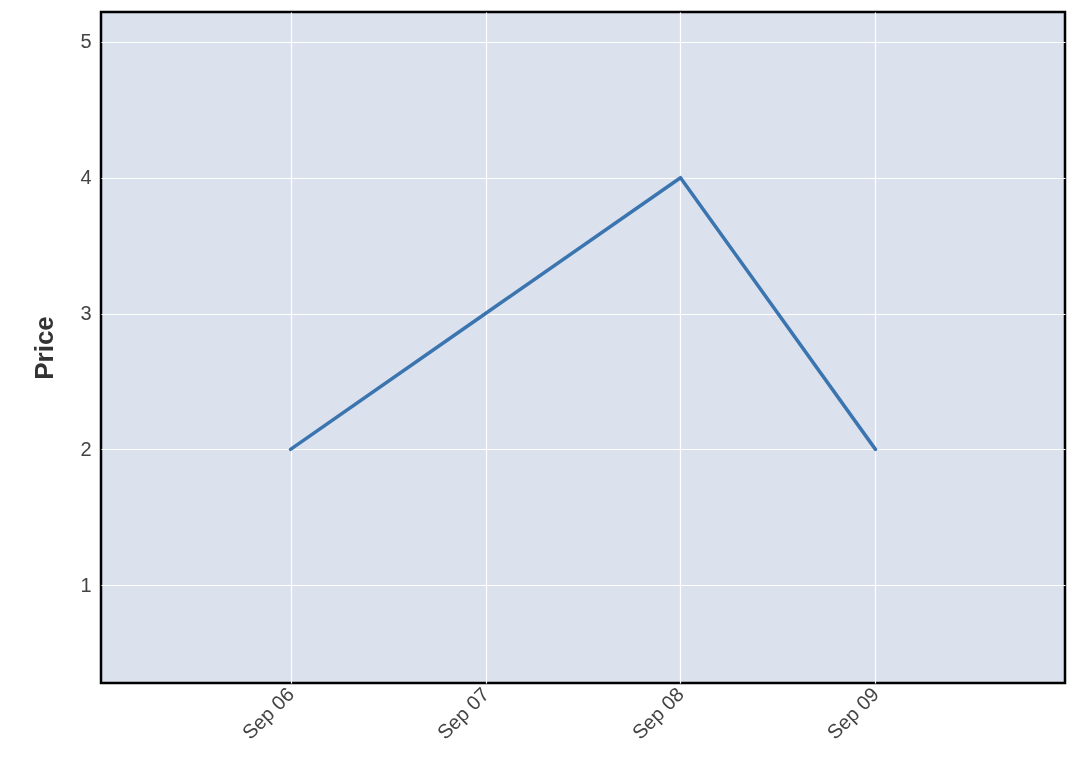  Describe the element at coordinates (658, 713) in the screenshot. I see `x-tick-label: Sep 08` at that location.